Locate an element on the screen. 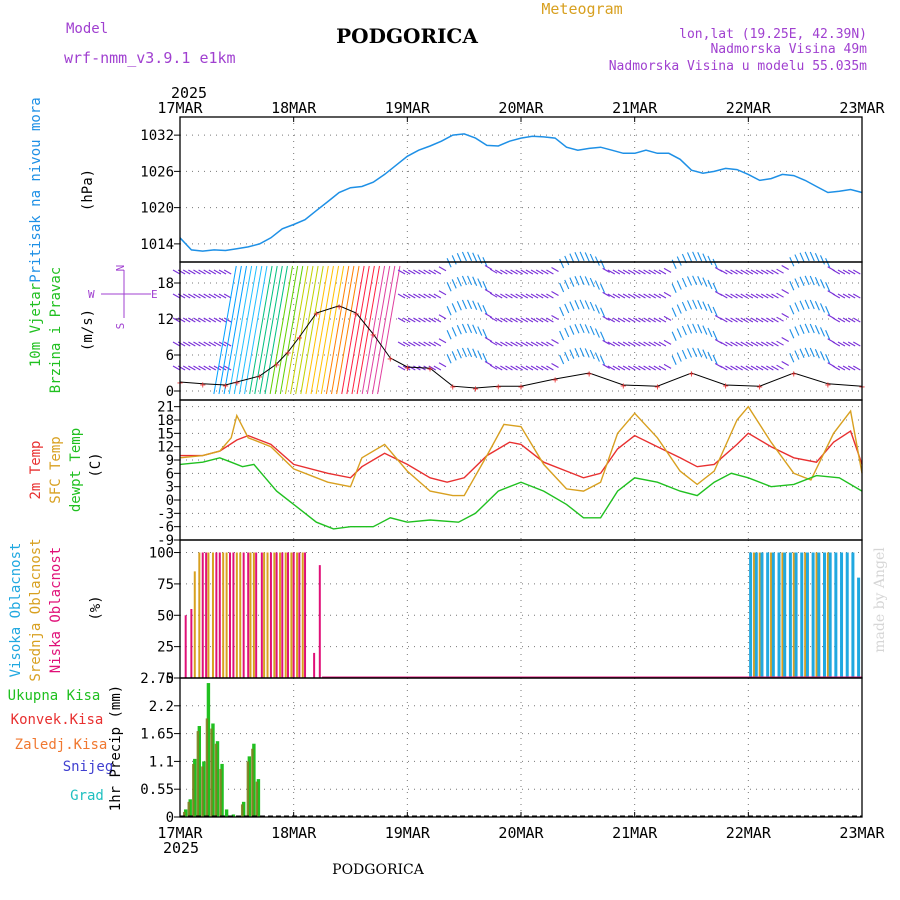 The width and height of the screenshot is (900, 900). temperature-ytick-3: 0 is located at coordinates (170, 501).